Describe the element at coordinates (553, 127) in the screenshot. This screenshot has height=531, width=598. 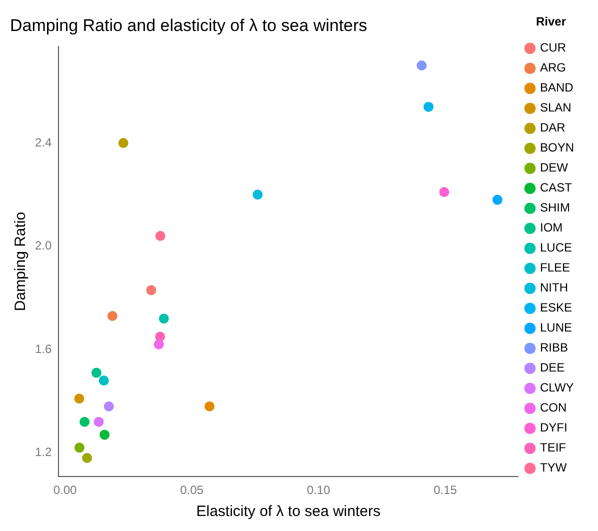
I see `legend-label: DAR` at that location.